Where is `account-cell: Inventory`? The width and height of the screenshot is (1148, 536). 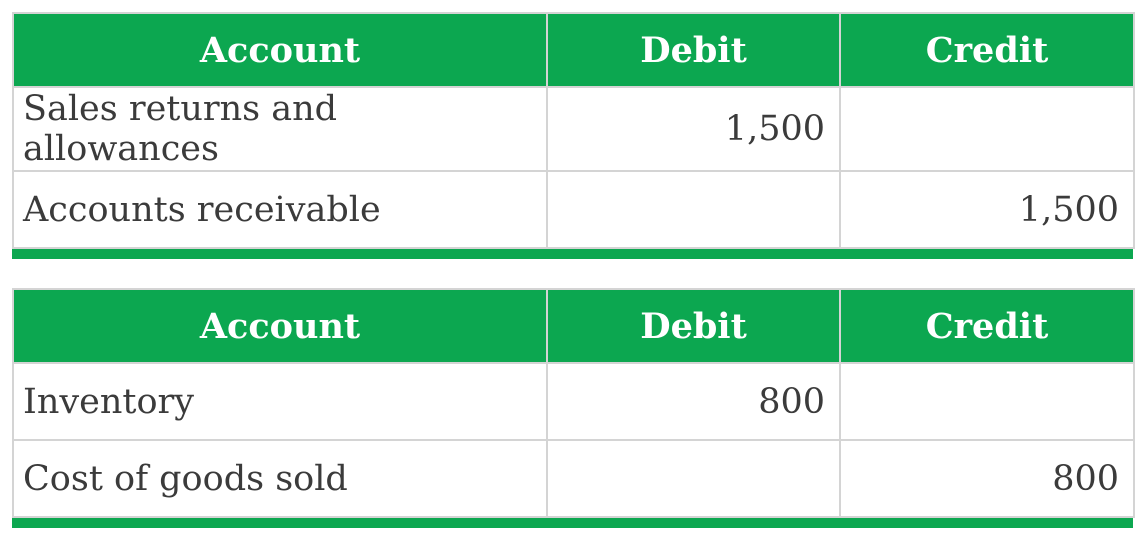
account-cell: Inventory is located at coordinates (280, 401).